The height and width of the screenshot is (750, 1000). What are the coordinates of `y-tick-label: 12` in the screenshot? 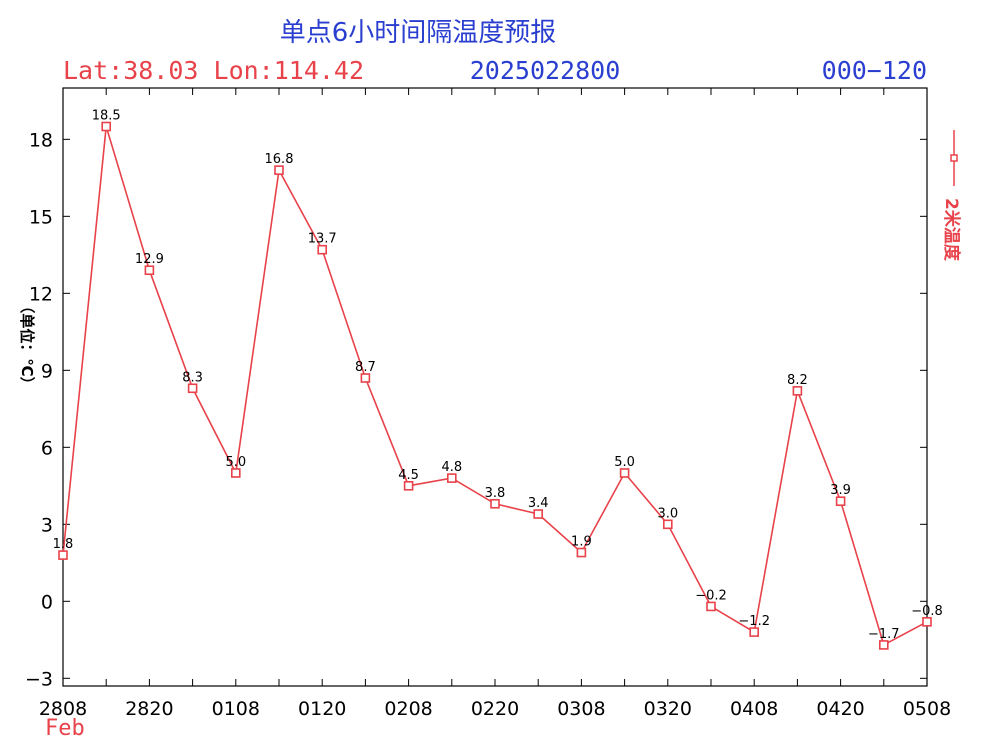 It's located at (41, 294).